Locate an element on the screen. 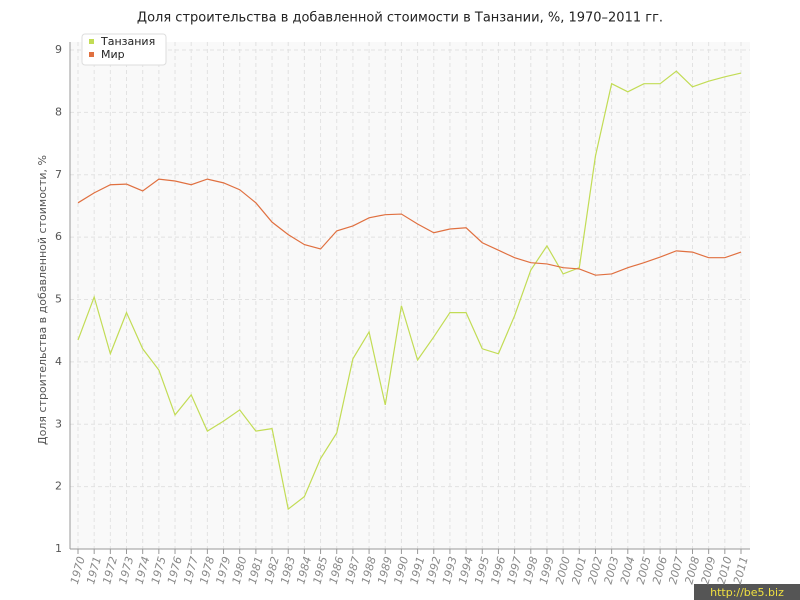 Image resolution: width=800 pixels, height=600 pixels. y-tick-label: 2 is located at coordinates (58, 486).